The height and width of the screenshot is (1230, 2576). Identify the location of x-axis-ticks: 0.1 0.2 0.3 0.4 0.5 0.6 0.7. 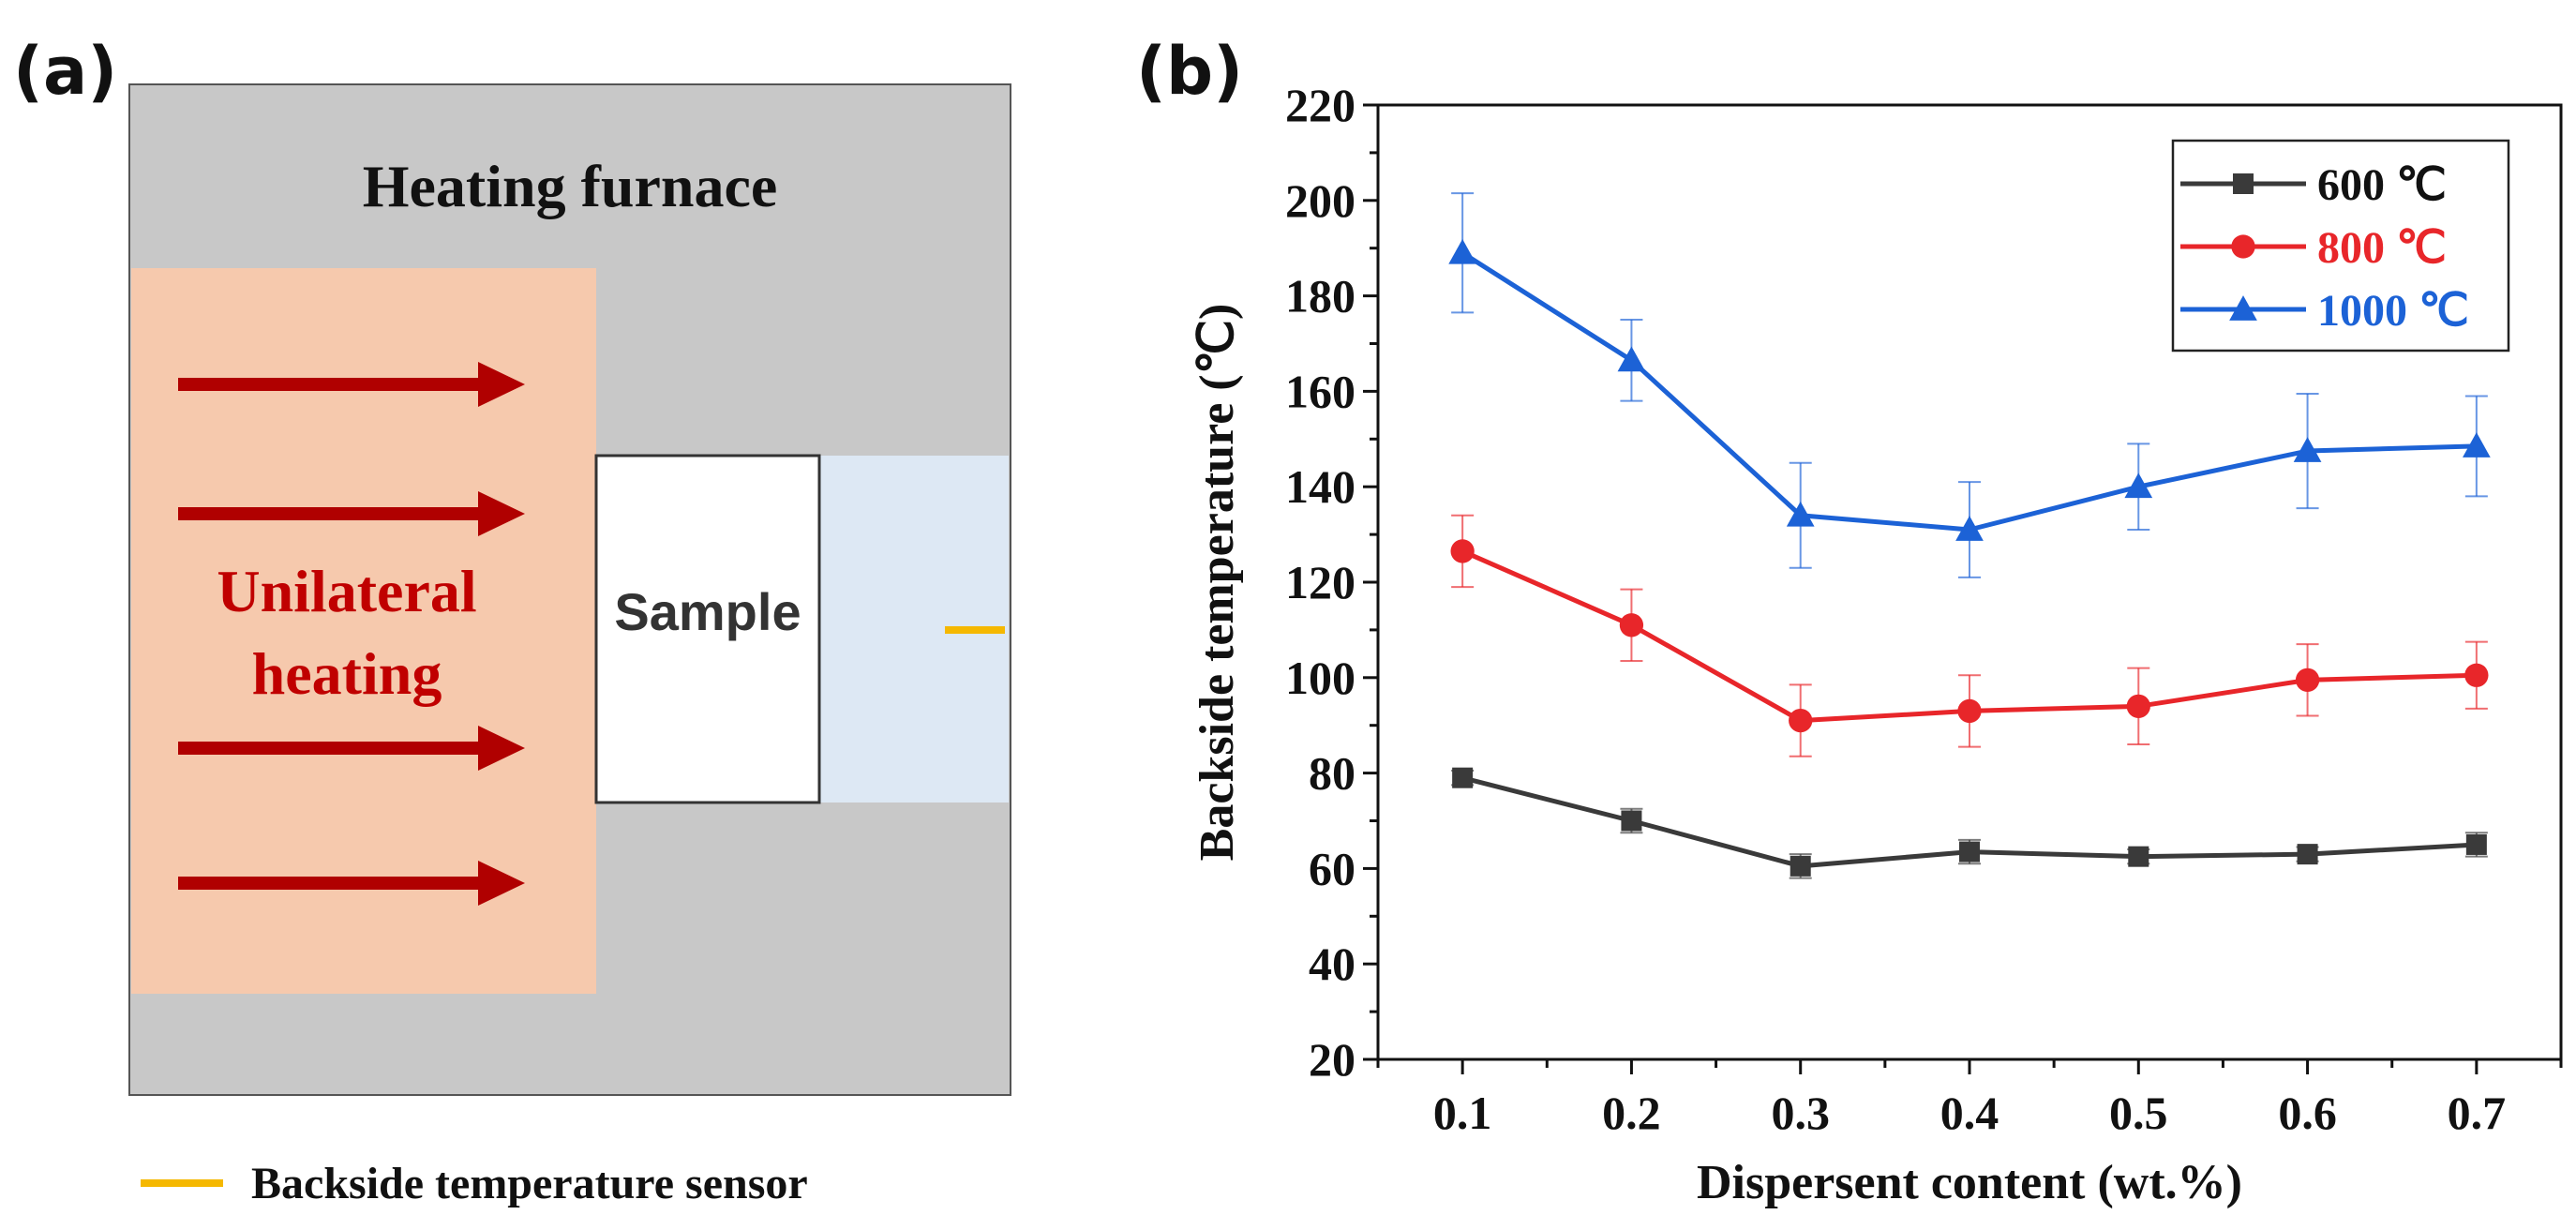
(1969, 1099).